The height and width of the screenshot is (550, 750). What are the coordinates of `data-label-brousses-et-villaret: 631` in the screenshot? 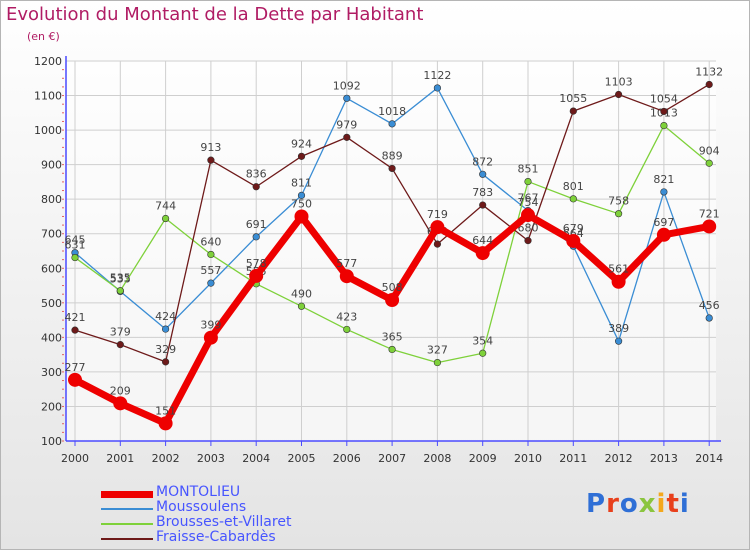 It's located at (75, 245).